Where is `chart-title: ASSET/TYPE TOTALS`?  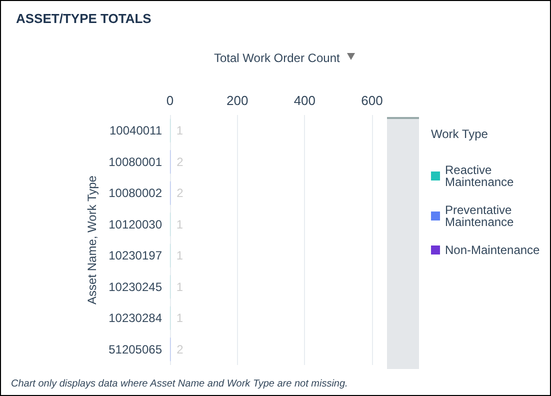
chart-title: ASSET/TYPE TOTALS is located at coordinates (84, 18).